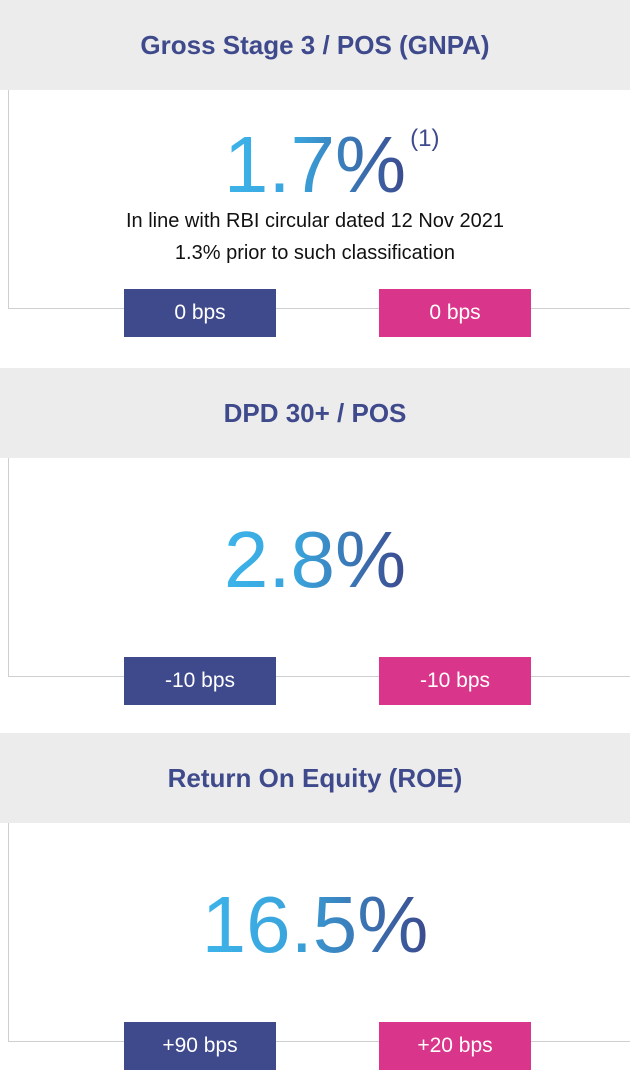  Describe the element at coordinates (315, 413) in the screenshot. I see `card-title: DPD 30+ / POS` at that location.